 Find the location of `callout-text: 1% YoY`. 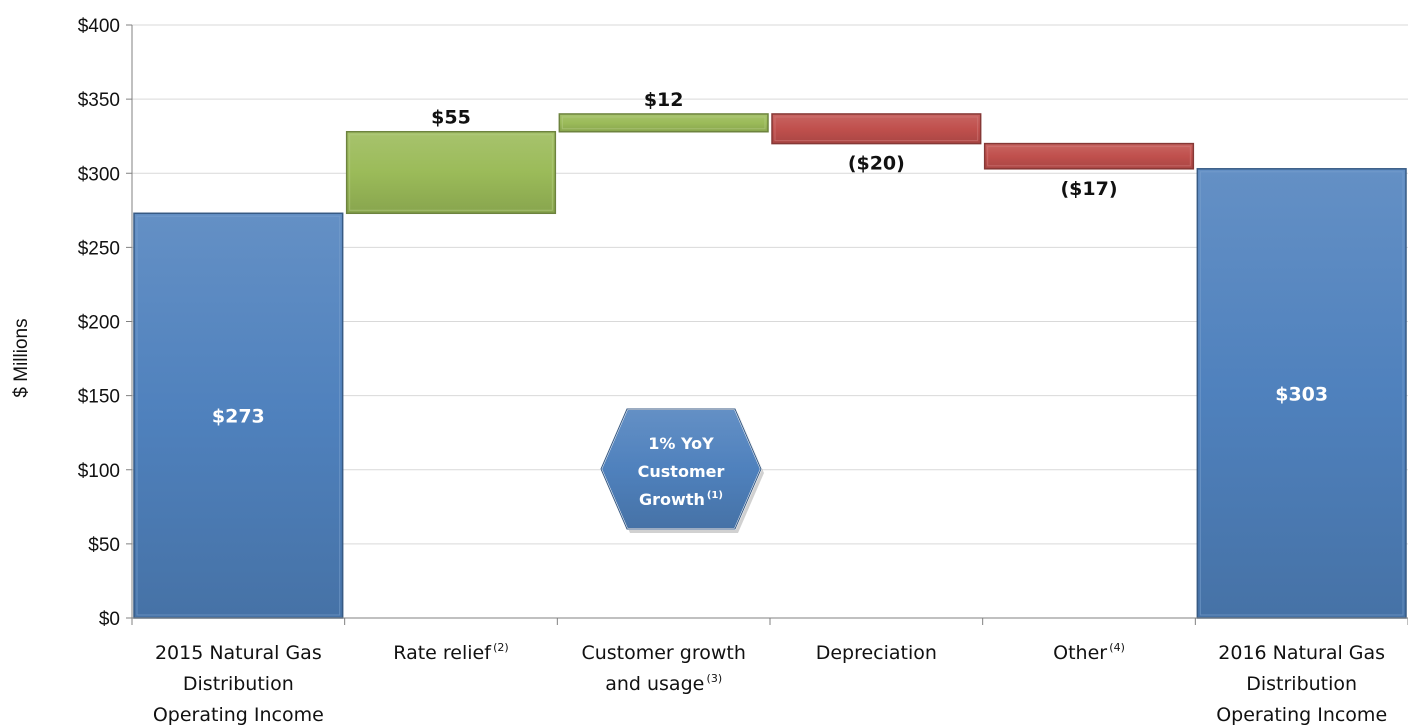

callout-text: 1% YoY is located at coordinates (681, 443).